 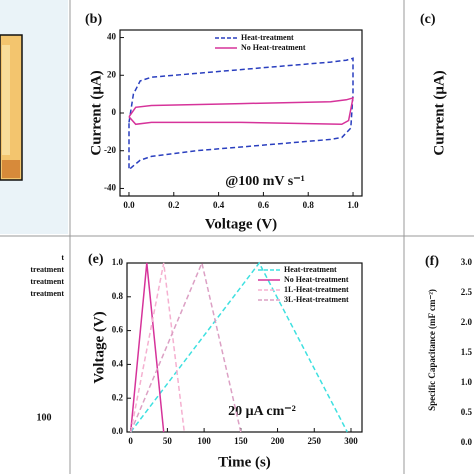 I want to click on panel-label: (c), so click(x=428, y=19).